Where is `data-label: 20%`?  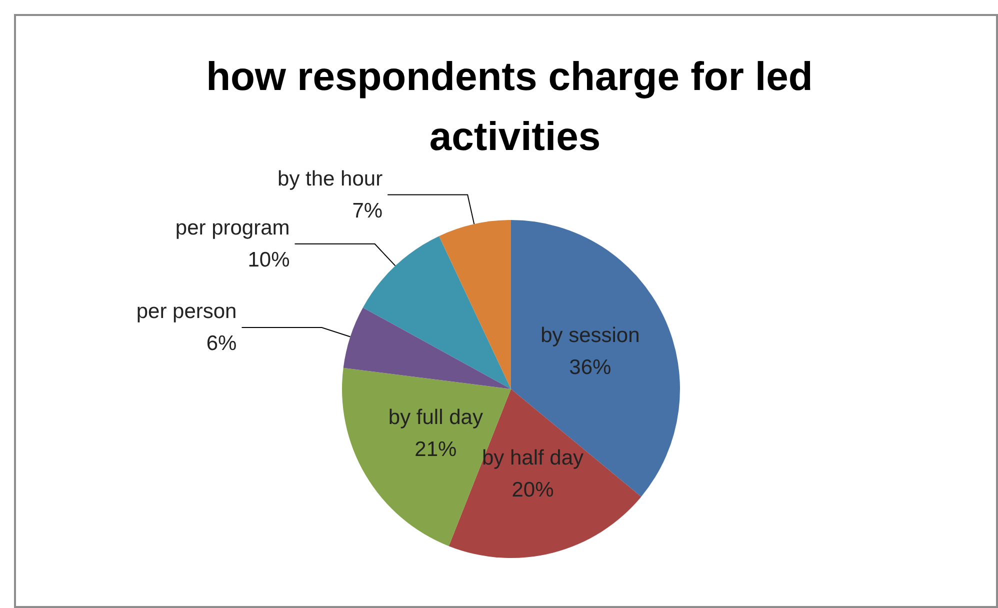 data-label: 20% is located at coordinates (533, 490).